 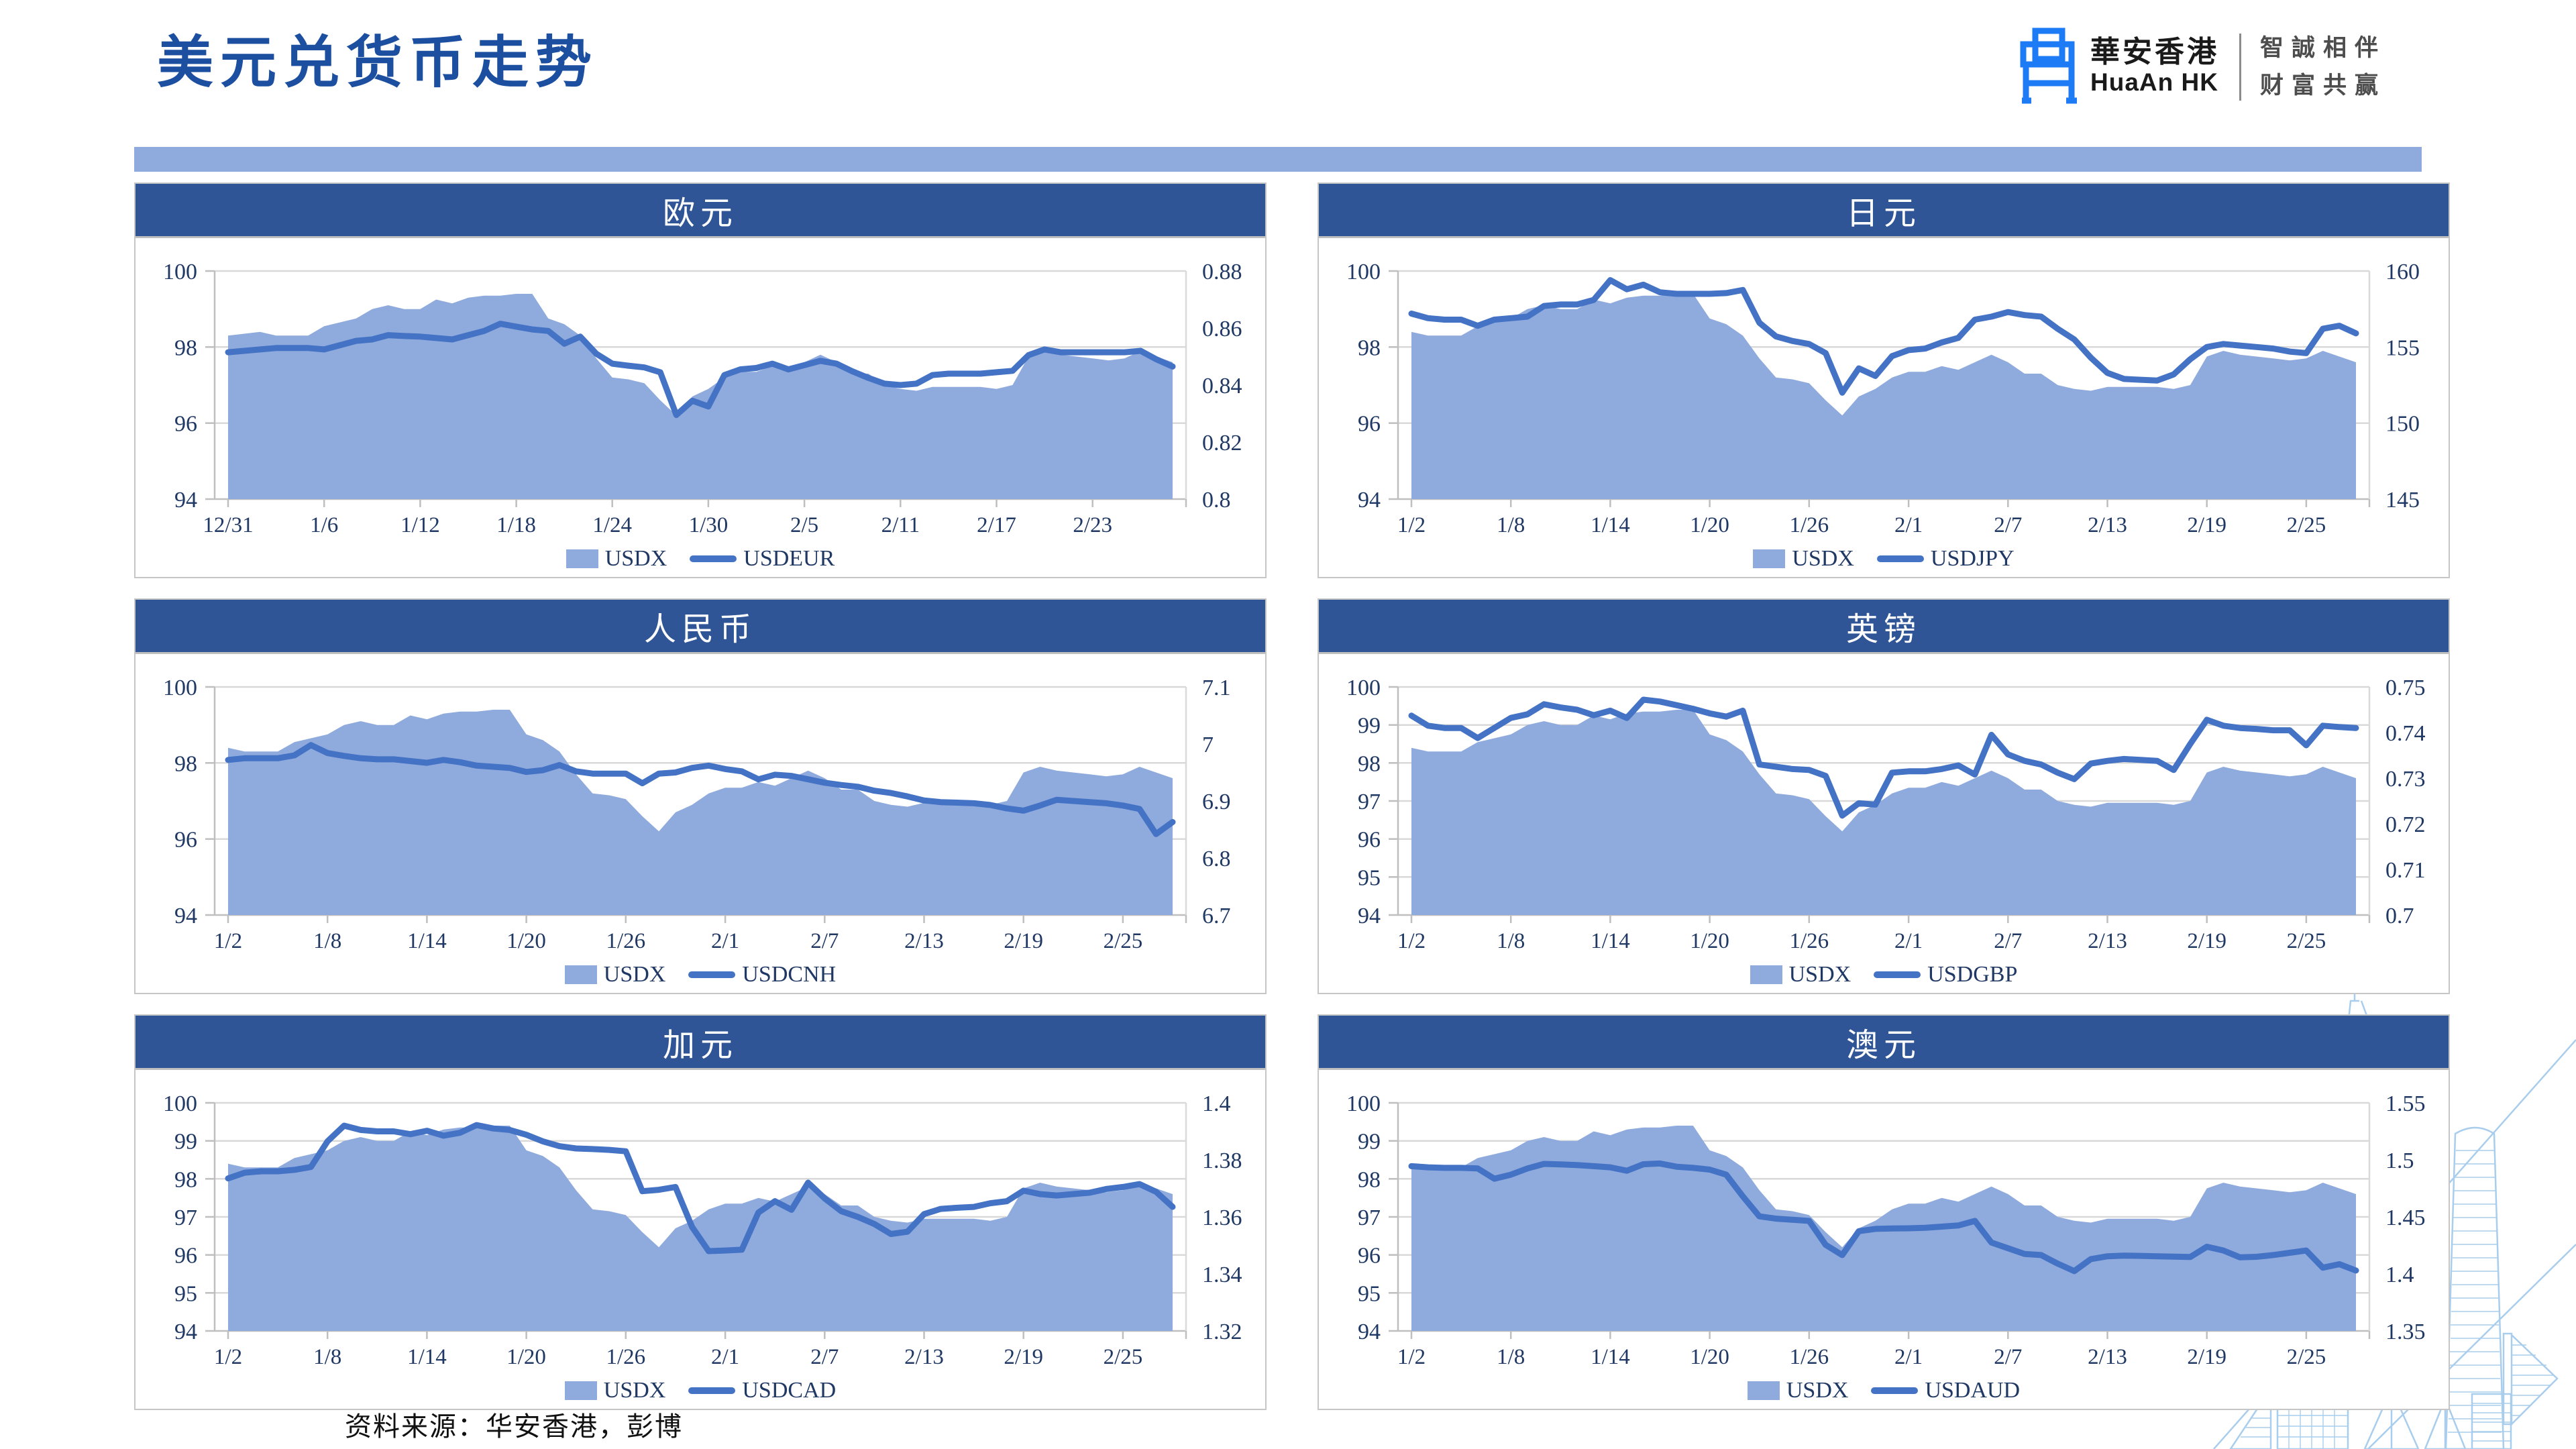 What do you see at coordinates (1222, 329) in the screenshot?
I see `right-axis-label: 0.86` at bounding box center [1222, 329].